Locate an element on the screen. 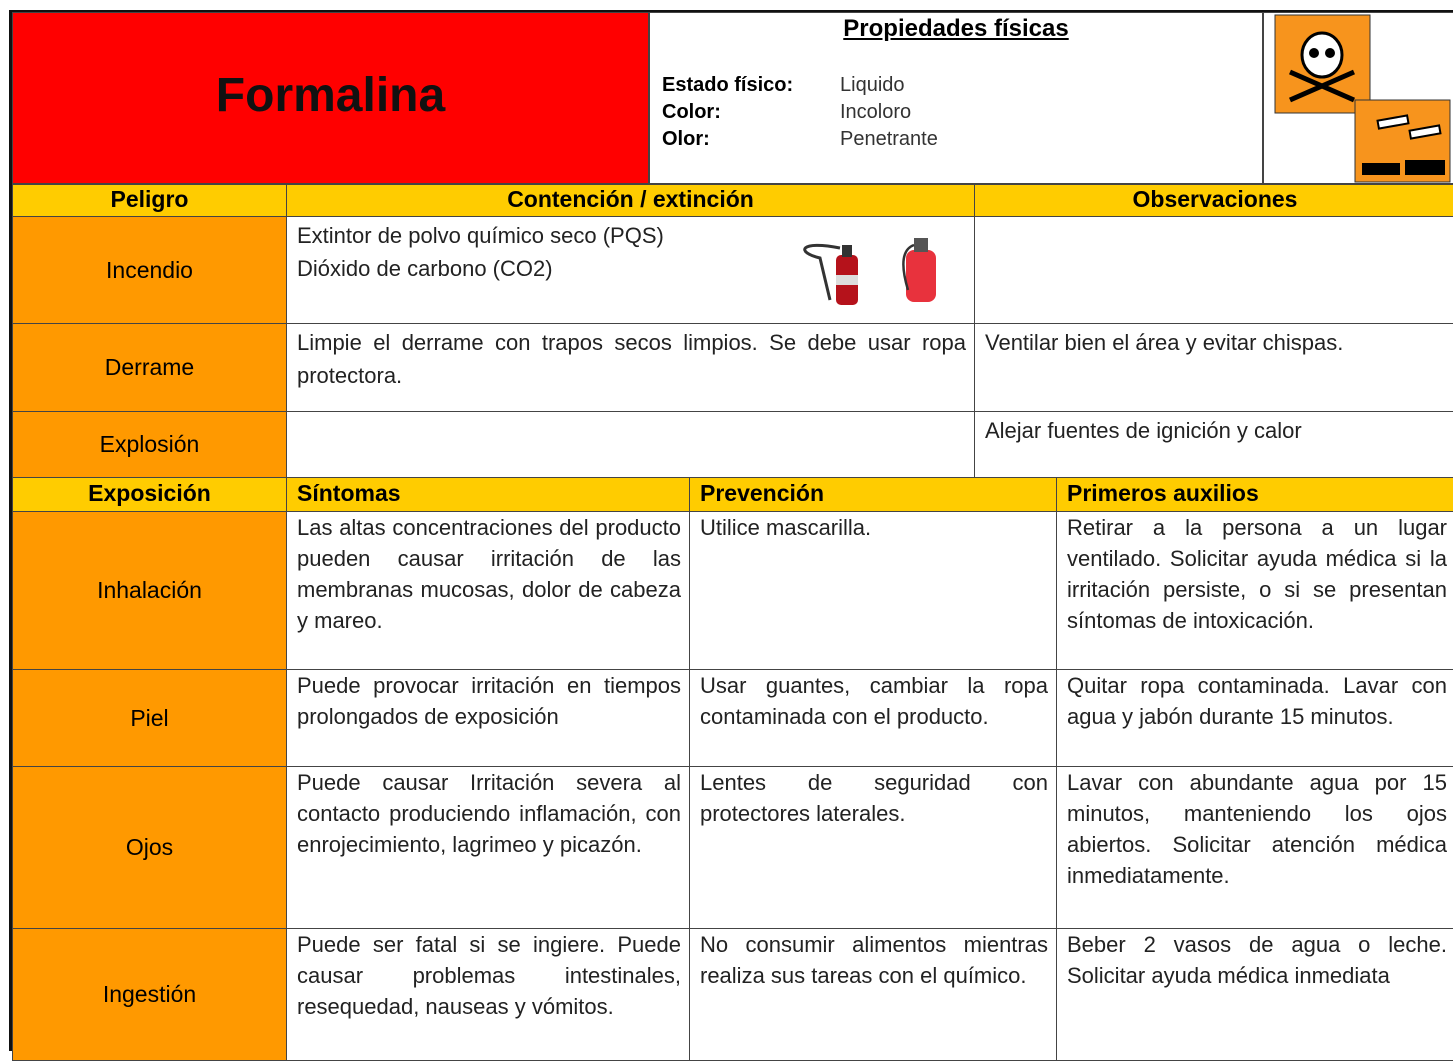  row-label-text: Piel is located at coordinates (149, 717).